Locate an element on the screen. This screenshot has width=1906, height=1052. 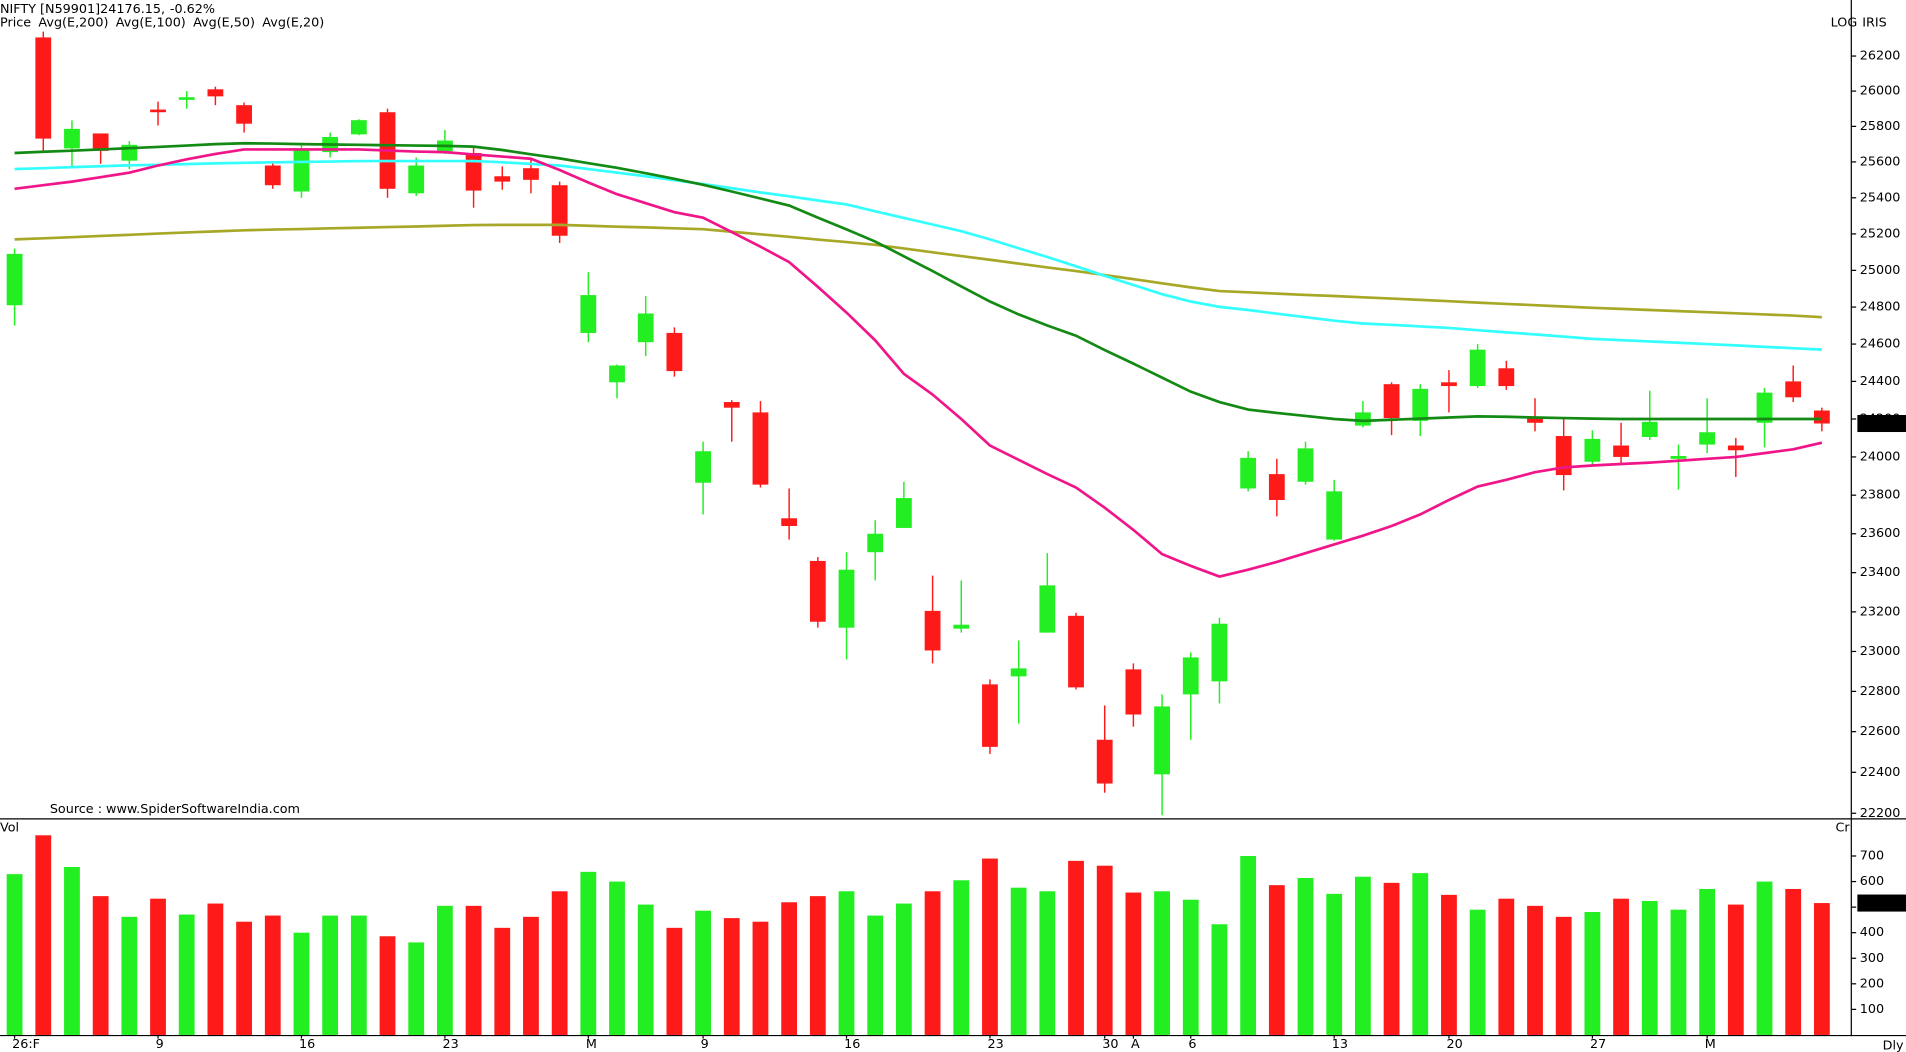
x-tick-label: 20 is located at coordinates (1455, 1044).